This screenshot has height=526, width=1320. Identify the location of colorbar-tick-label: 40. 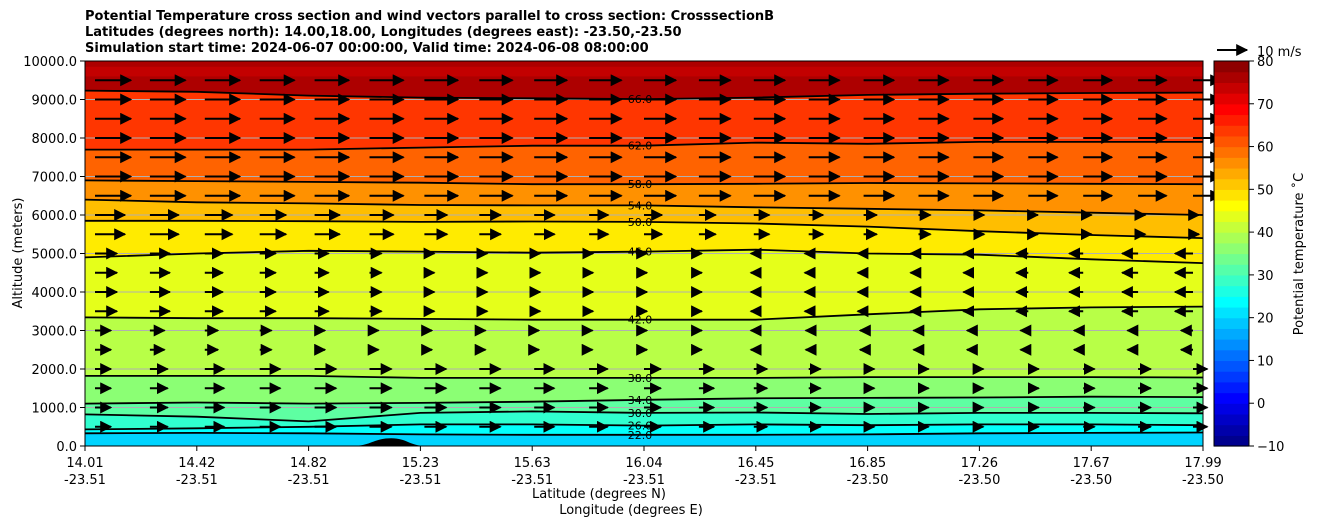
(1265, 233).